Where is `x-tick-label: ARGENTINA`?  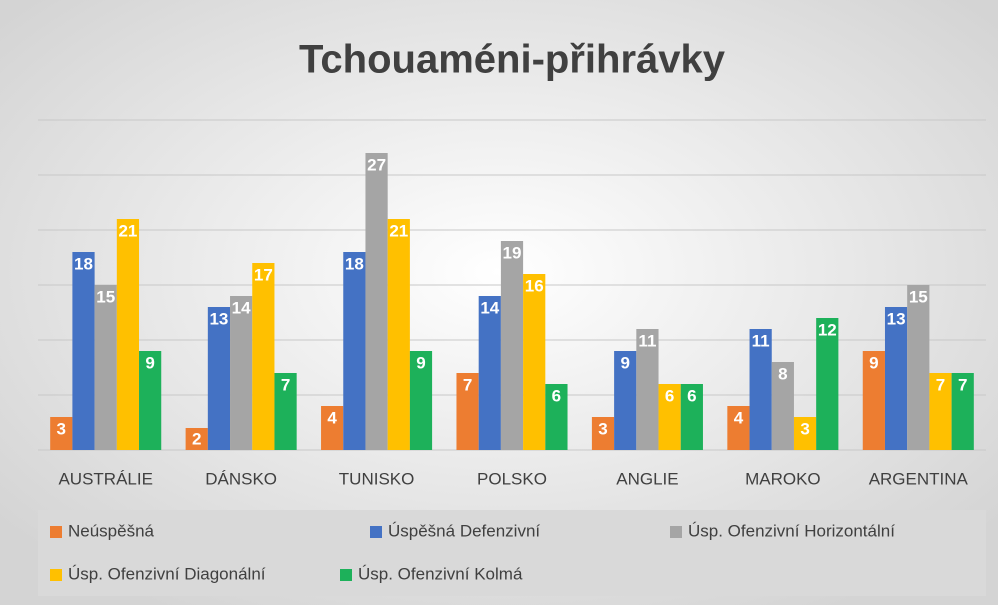
x-tick-label: ARGENTINA is located at coordinates (919, 478).